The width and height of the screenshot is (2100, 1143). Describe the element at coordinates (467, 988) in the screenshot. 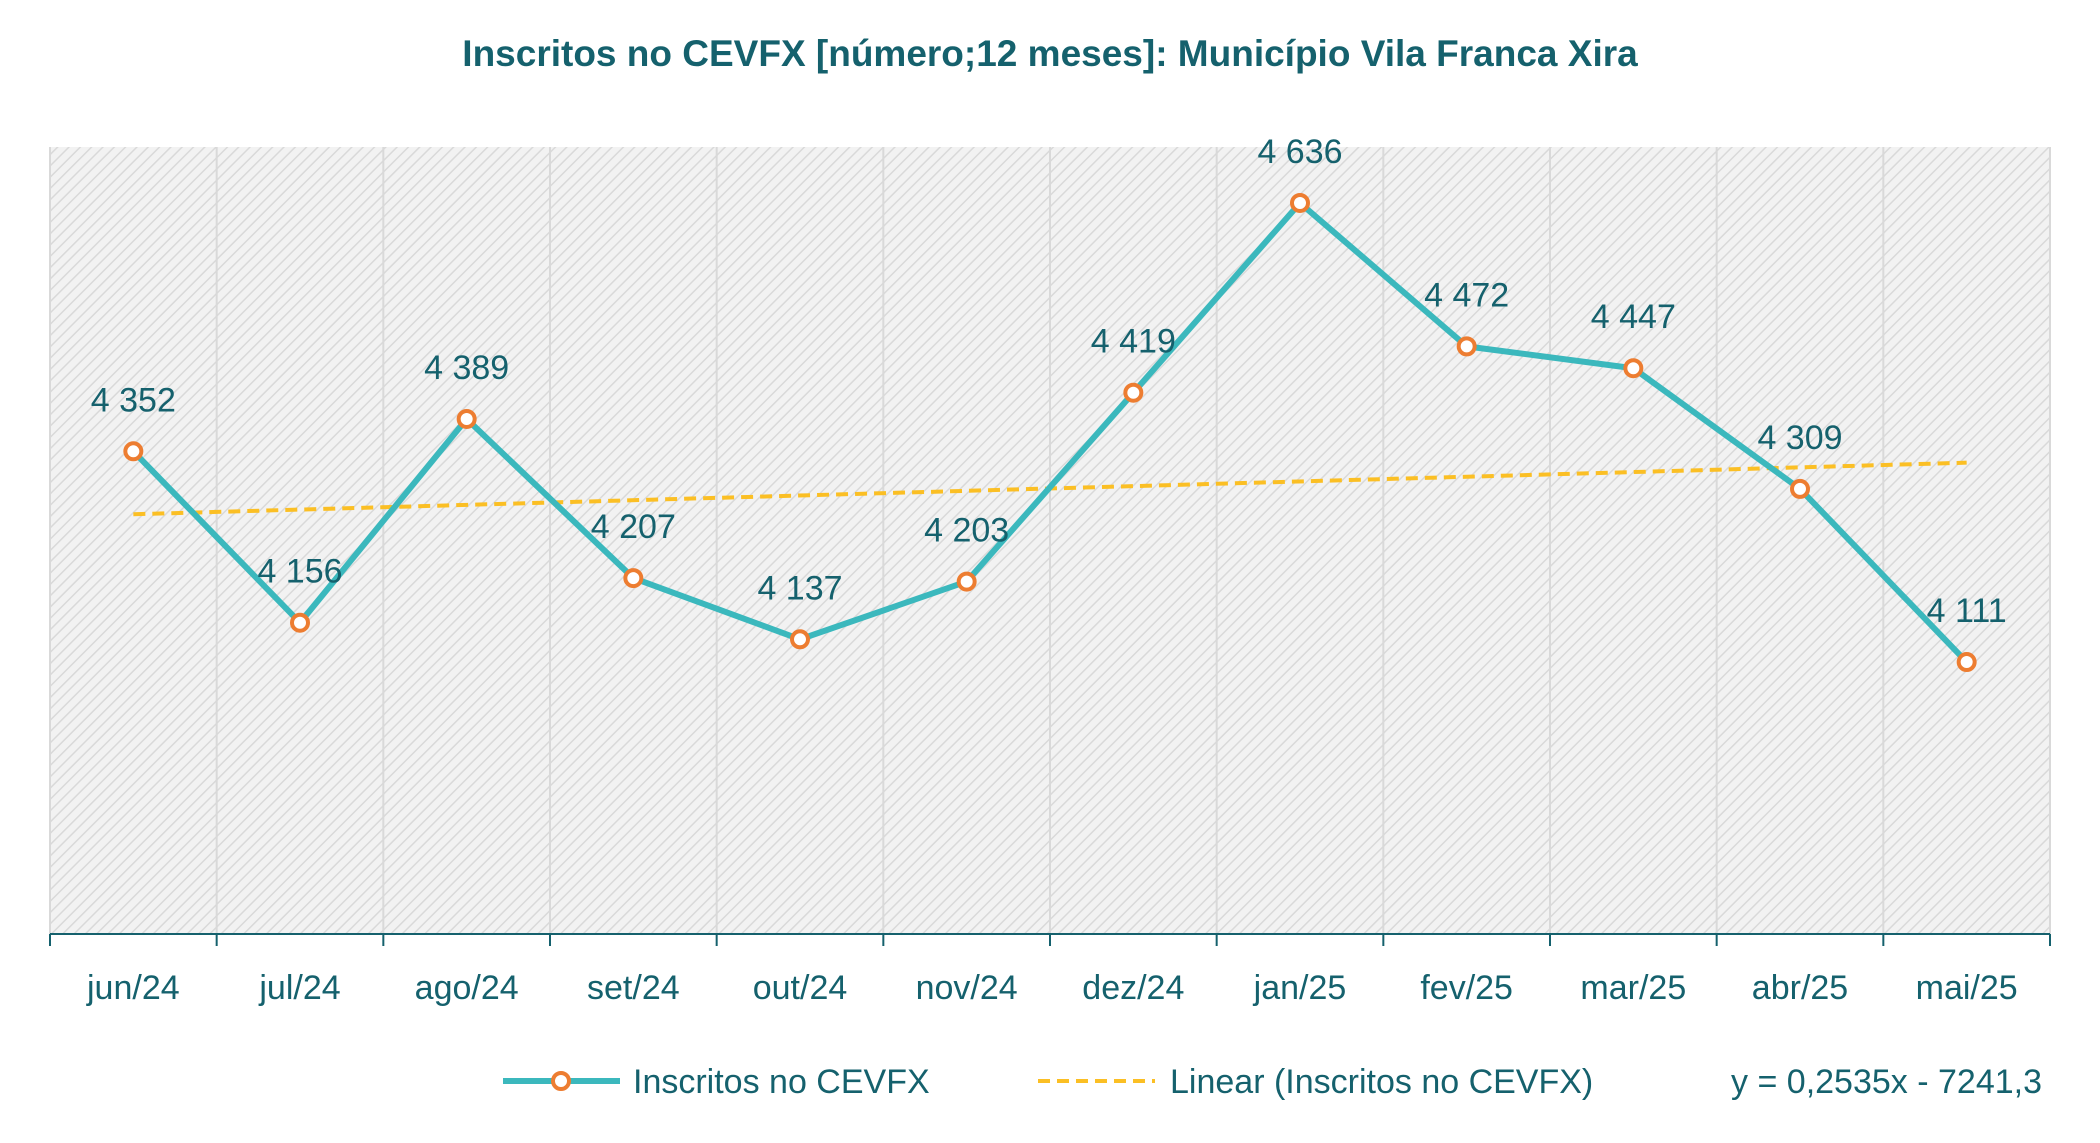

I see `x-tick-label: ago/24` at that location.